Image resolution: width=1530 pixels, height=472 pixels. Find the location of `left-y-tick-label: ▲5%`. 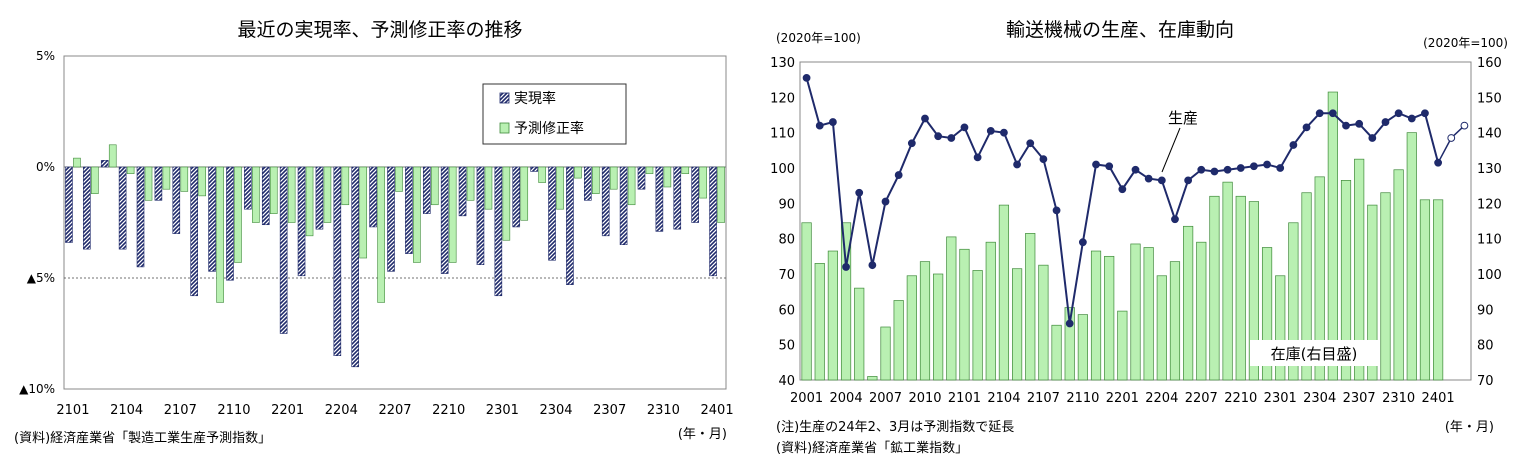

left-y-tick-label: ▲5% is located at coordinates (41, 278).